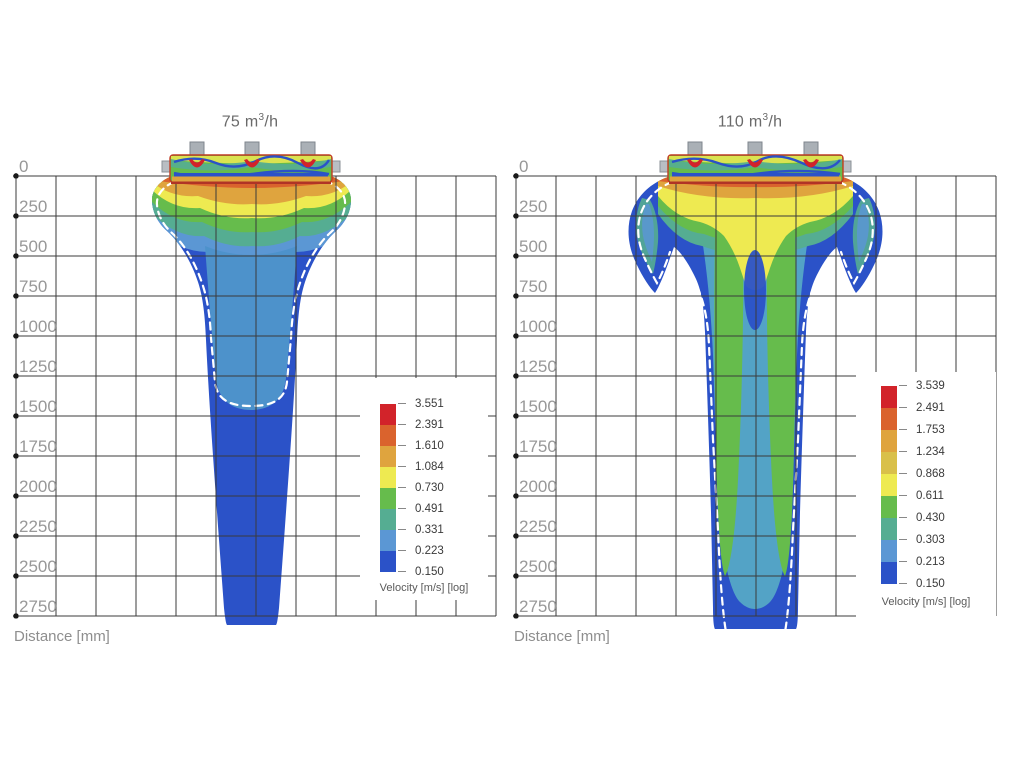 This screenshot has width=1024, height=768. Describe the element at coordinates (240, 122) in the screenshot. I see `flow-rate-value: 75 m` at that location.